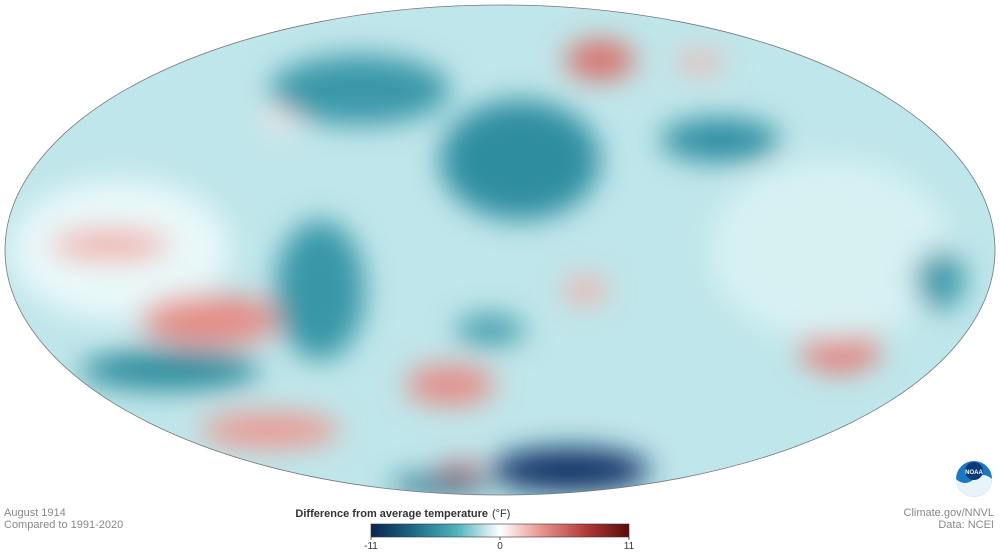 Image resolution: width=1000 pixels, height=560 pixels. Describe the element at coordinates (500, 530) in the screenshot. I see `colorbar` at that location.